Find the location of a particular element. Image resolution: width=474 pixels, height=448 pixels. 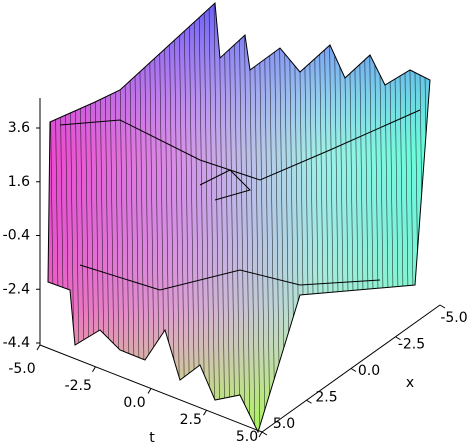

z-tick-label: -4.4 is located at coordinates (16, 343).